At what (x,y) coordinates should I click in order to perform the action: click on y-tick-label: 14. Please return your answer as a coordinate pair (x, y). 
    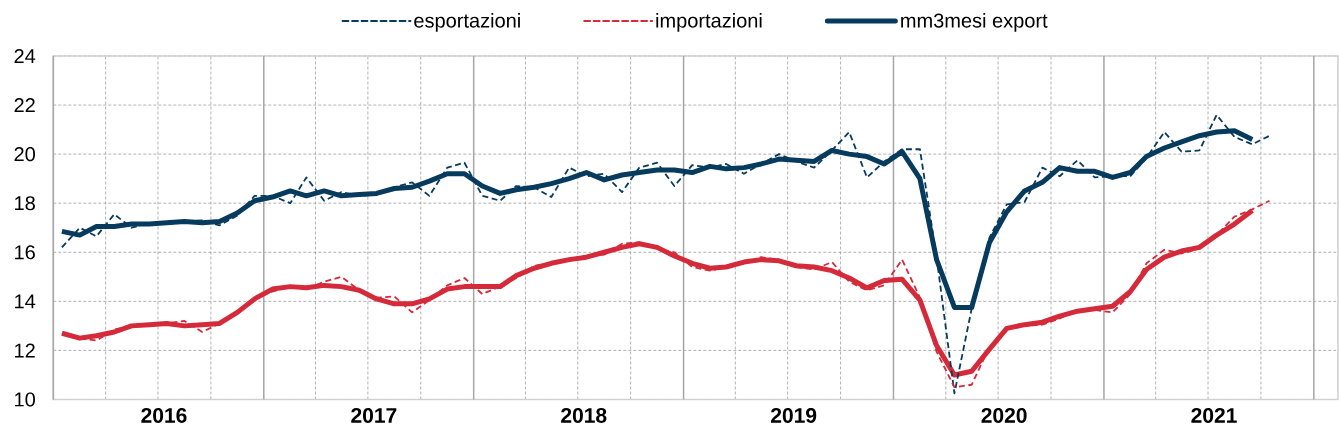
    Looking at the image, I should click on (25, 301).